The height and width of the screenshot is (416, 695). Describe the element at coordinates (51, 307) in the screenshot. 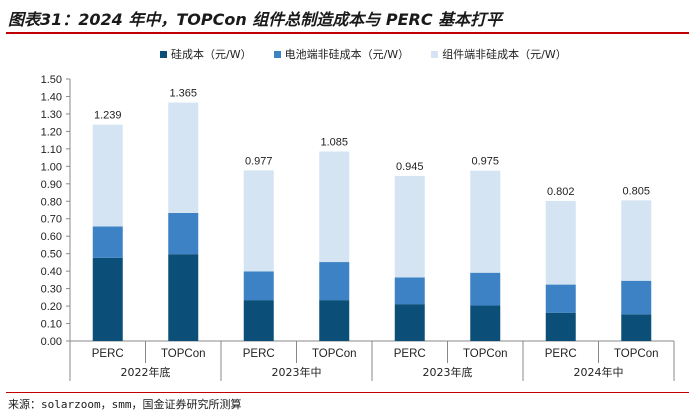

I see `y-tick-label: 0.20` at that location.